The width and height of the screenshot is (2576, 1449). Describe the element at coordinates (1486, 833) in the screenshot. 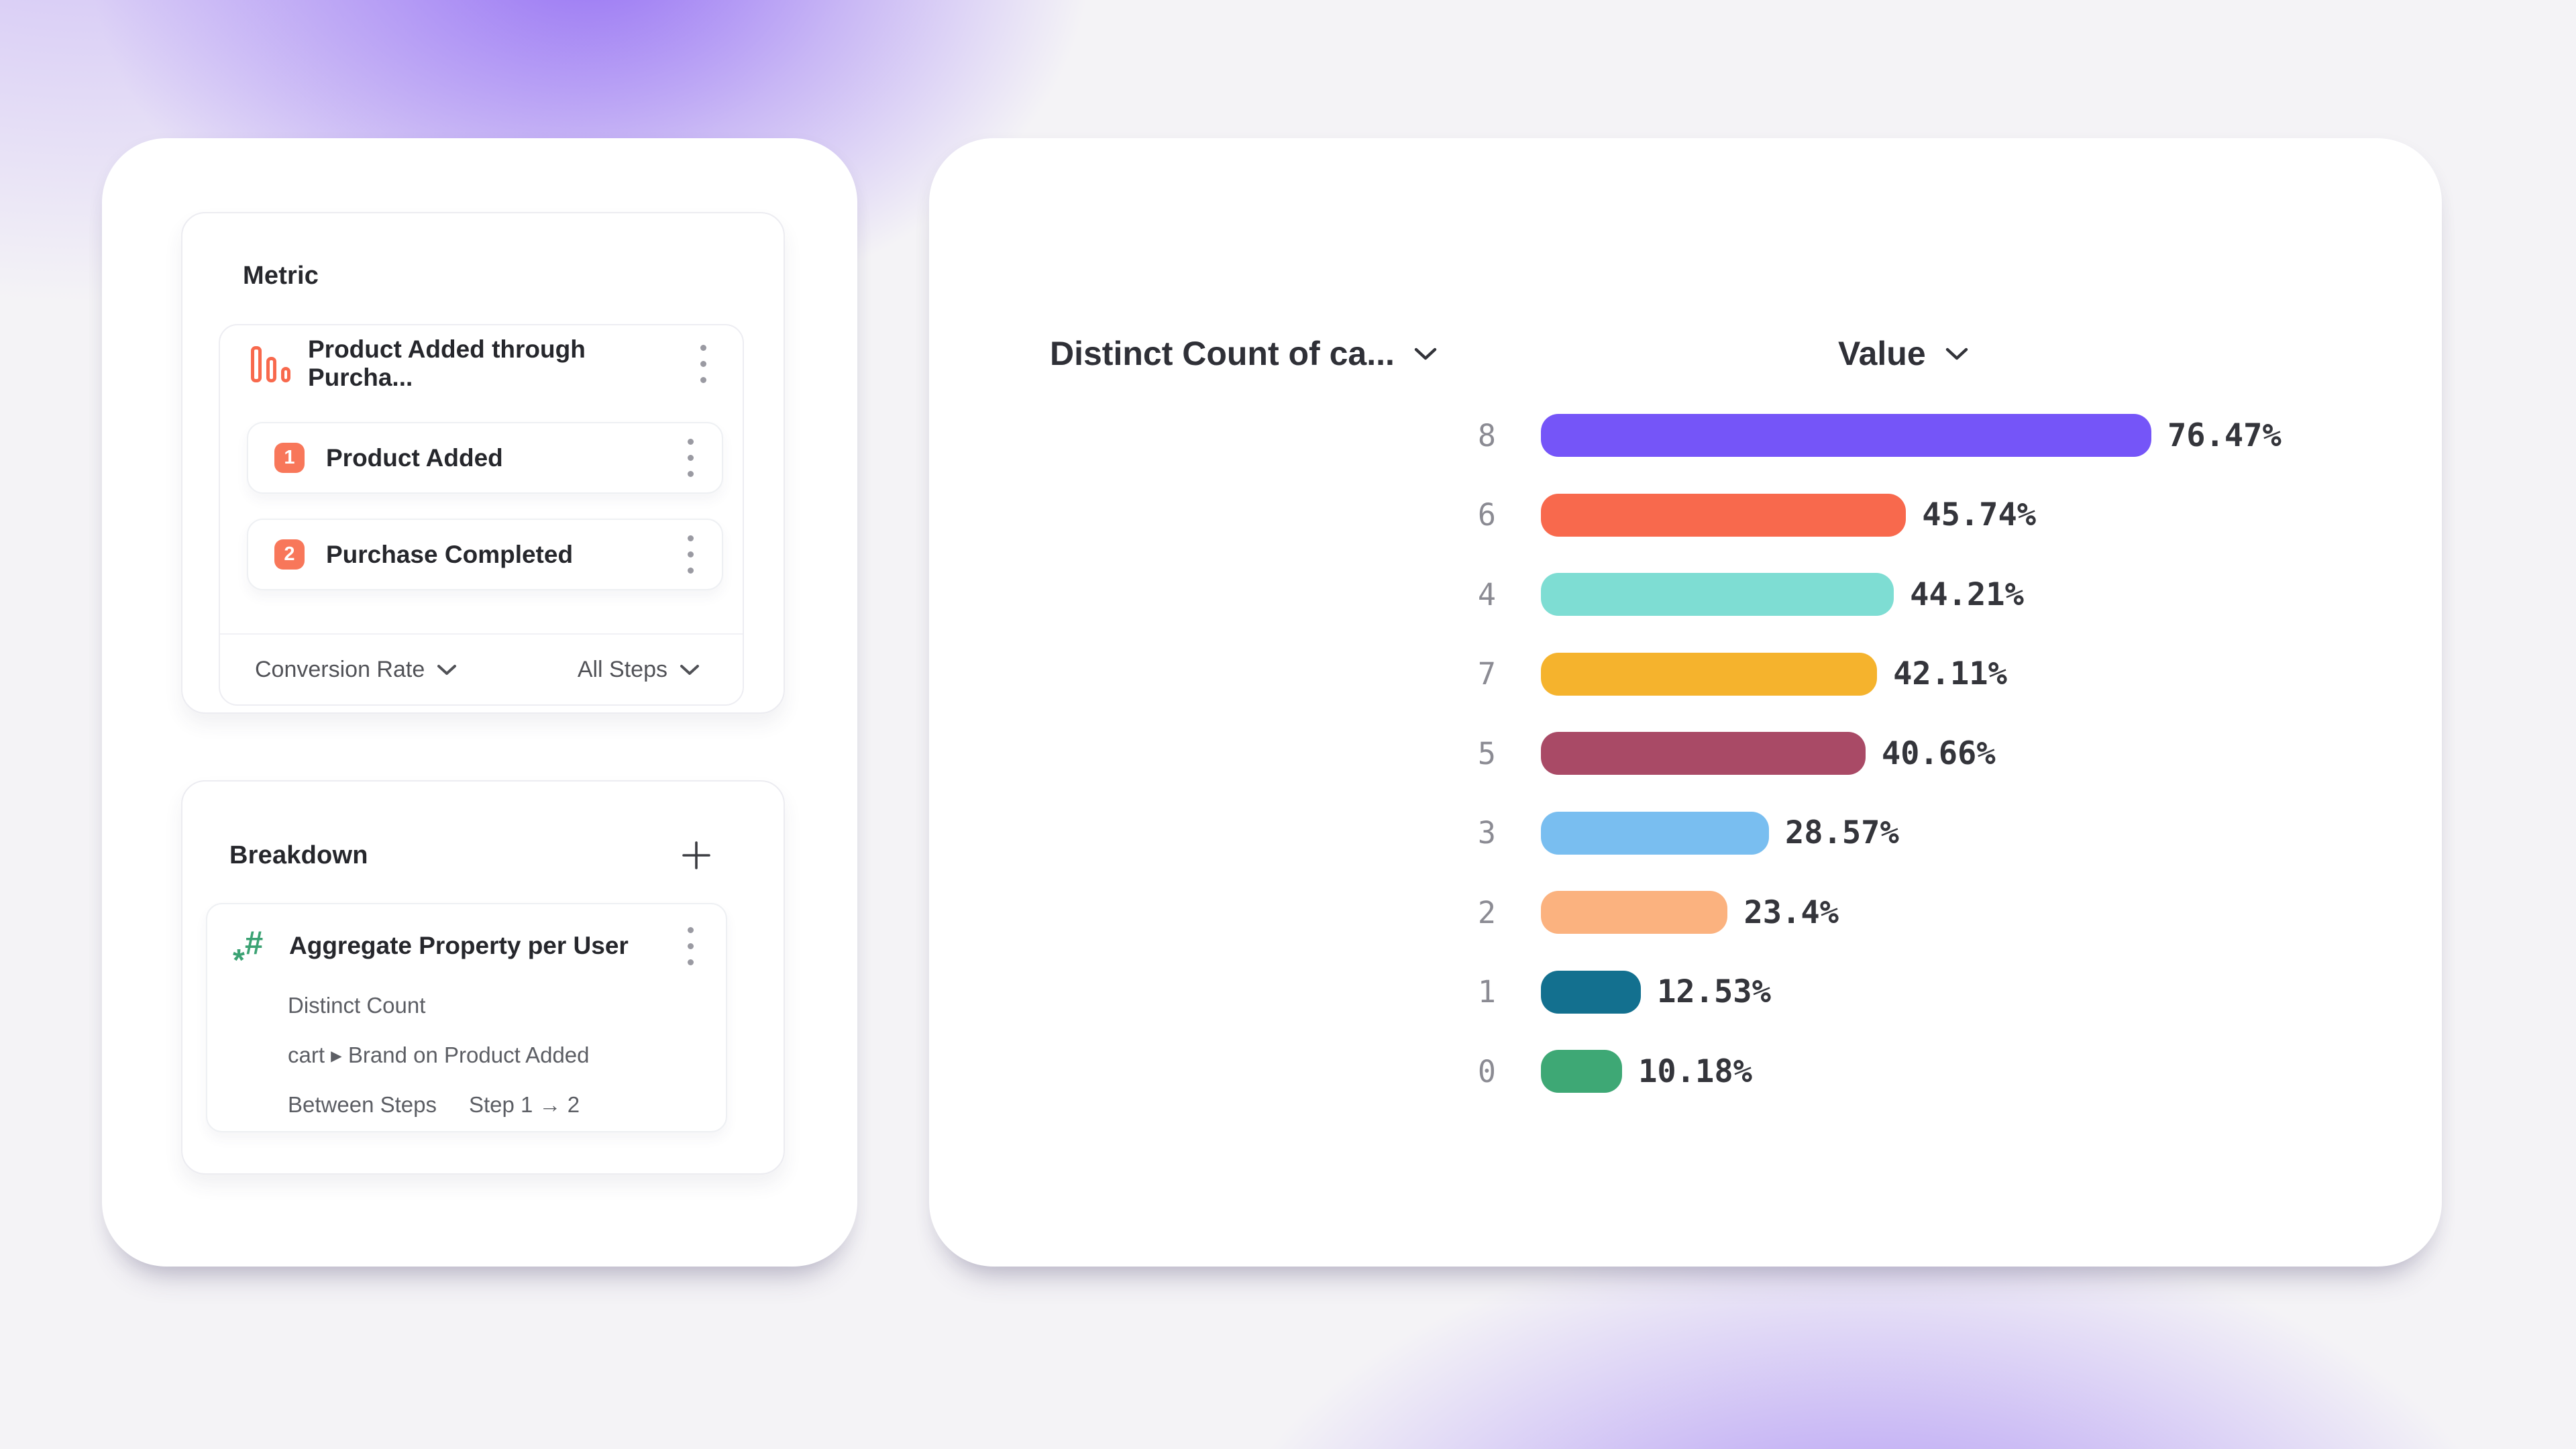

I see `category-label: 3` at that location.